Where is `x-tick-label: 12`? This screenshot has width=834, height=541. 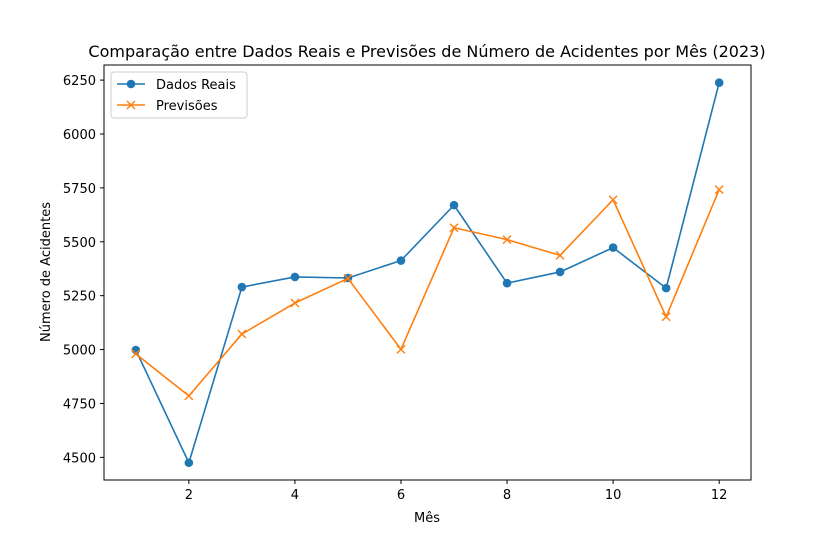
x-tick-label: 12 is located at coordinates (719, 495).